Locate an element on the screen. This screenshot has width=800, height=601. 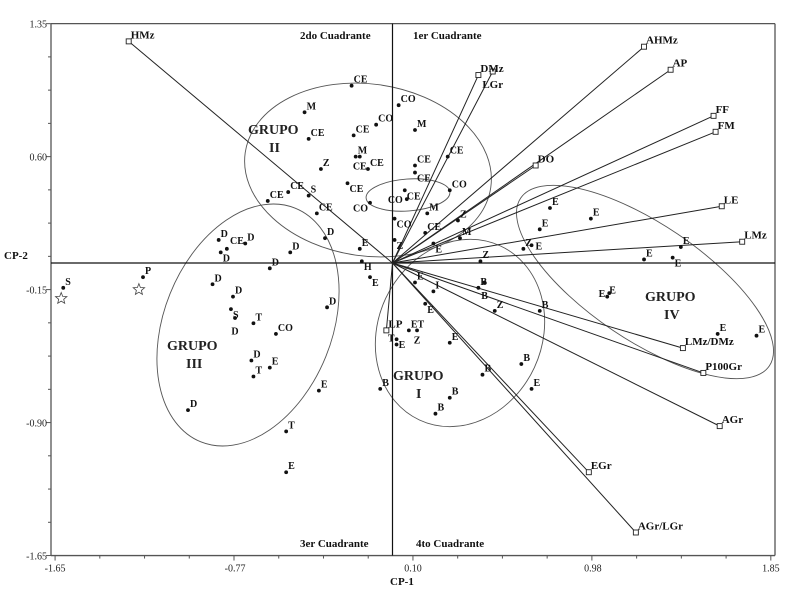
vector-label: LMz/DMz is located at coordinates (709, 342).